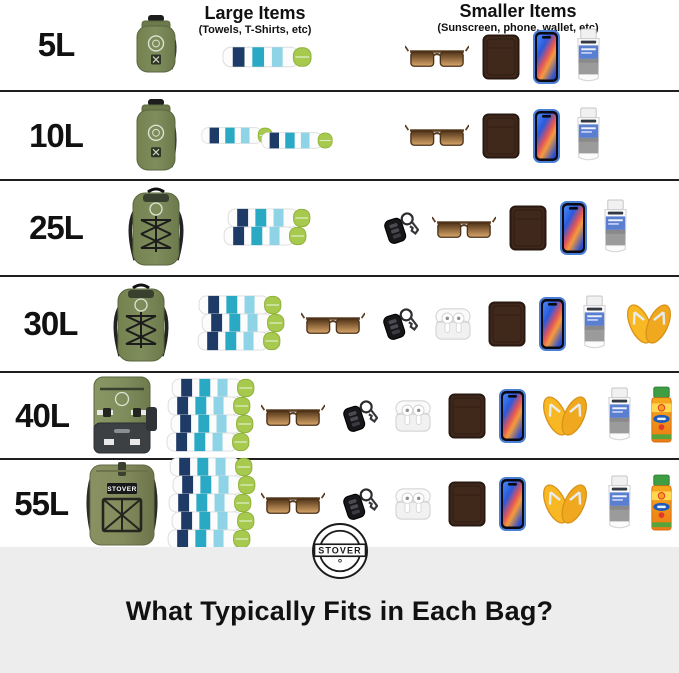 This screenshot has width=679, height=673. I want to click on bag-size-label: 25L, so click(56, 227).